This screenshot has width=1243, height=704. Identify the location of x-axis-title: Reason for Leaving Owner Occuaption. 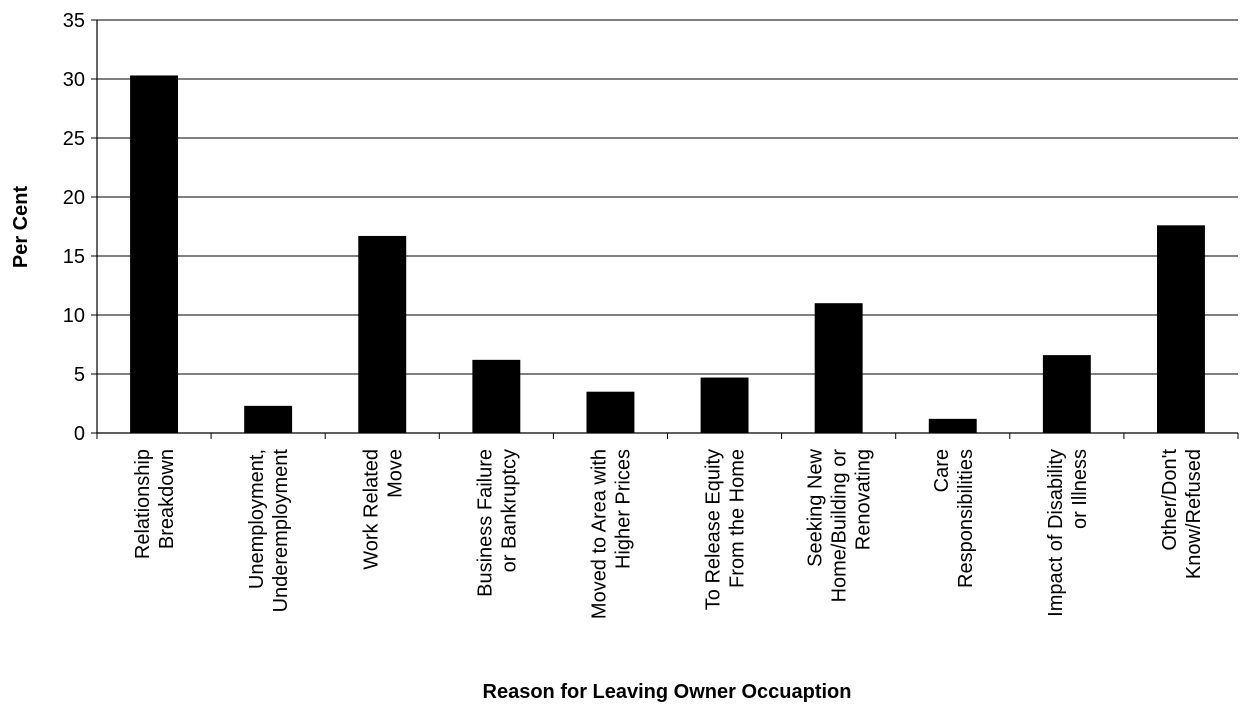
(667, 692).